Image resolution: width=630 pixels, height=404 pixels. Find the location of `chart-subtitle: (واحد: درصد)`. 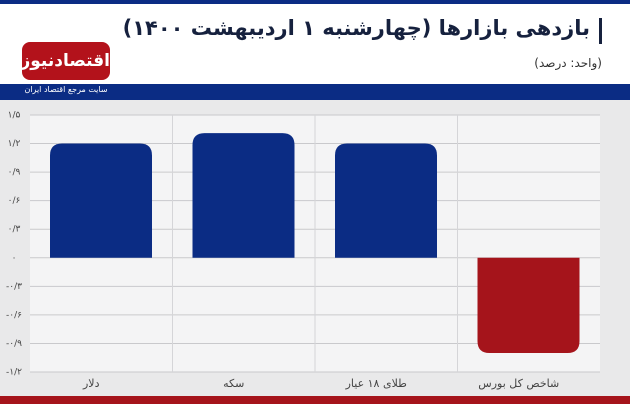

chart-subtitle: (واحد: درصد) is located at coordinates (568, 63).